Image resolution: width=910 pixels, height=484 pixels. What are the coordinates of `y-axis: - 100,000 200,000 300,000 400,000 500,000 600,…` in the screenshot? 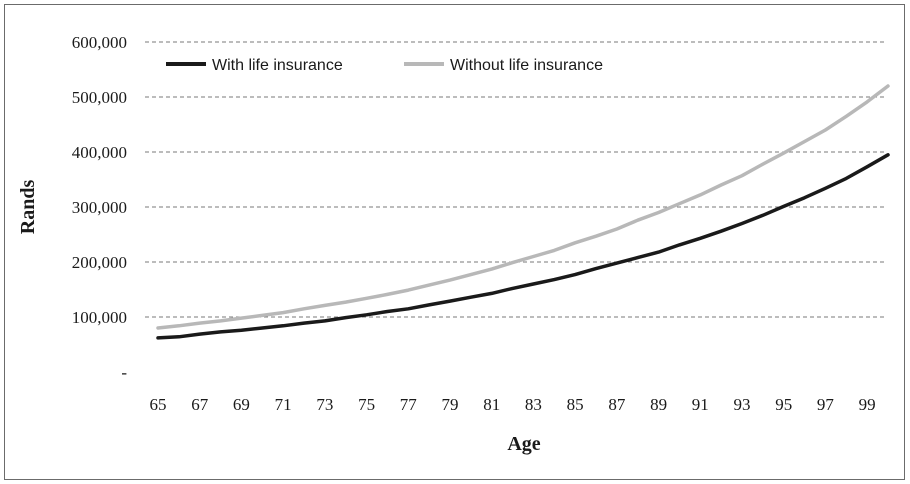 It's located at (100, 207).